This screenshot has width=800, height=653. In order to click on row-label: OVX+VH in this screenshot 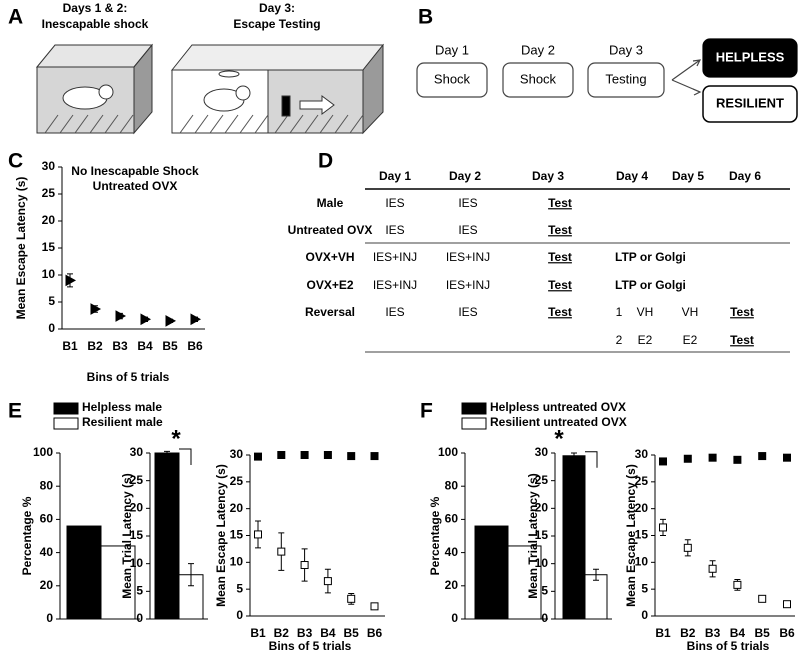, I will do `click(329, 257)`.